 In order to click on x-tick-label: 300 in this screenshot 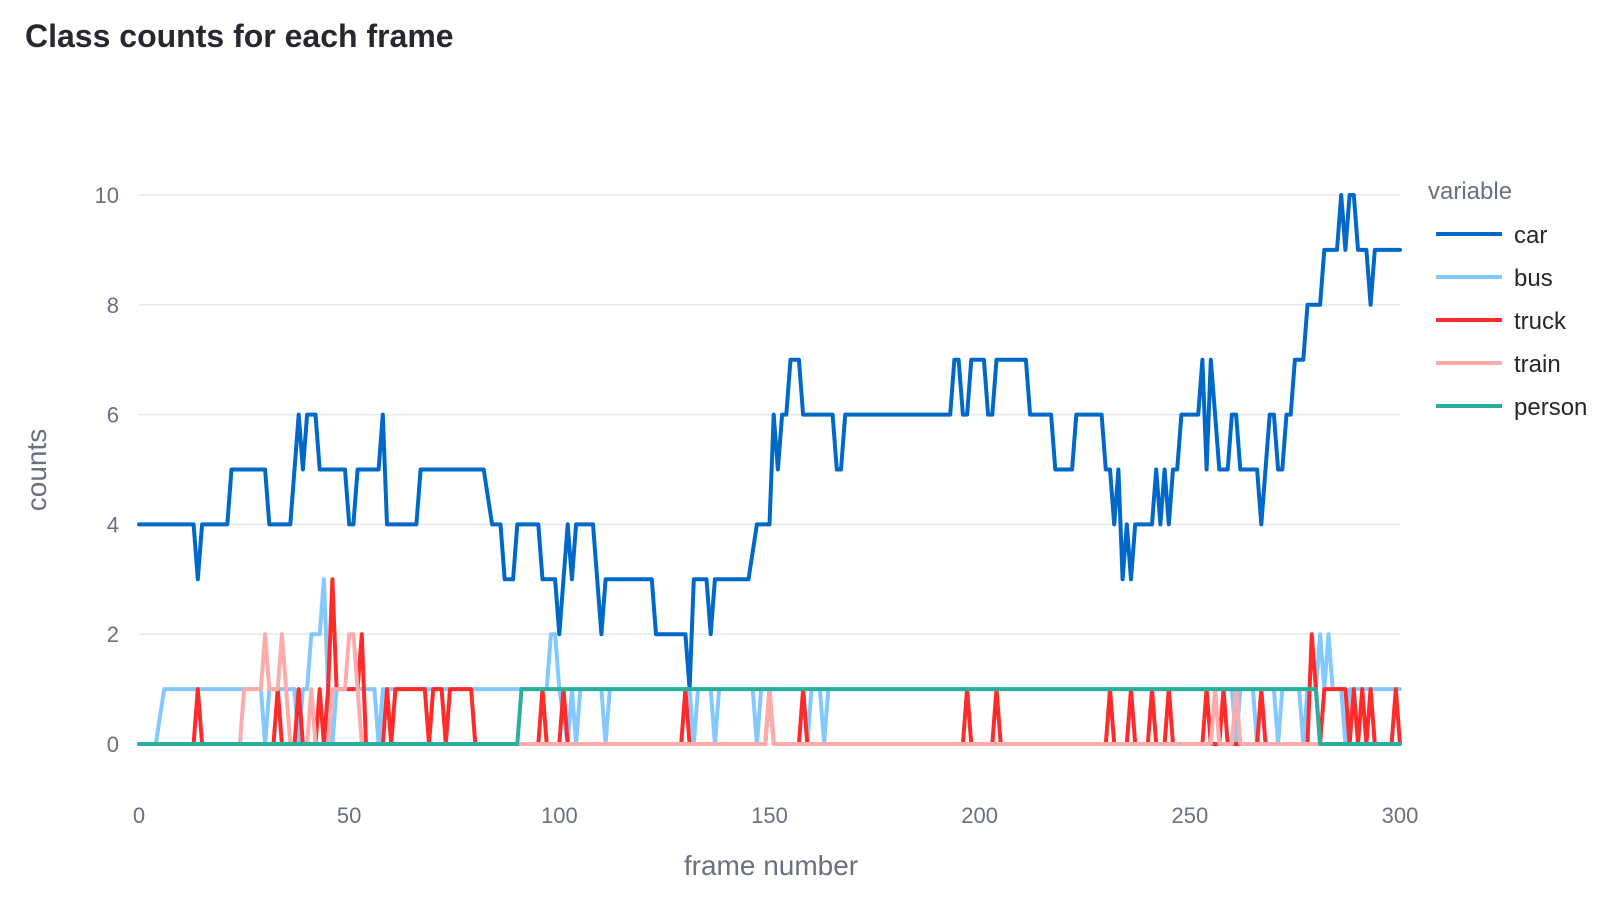, I will do `click(1400, 815)`.